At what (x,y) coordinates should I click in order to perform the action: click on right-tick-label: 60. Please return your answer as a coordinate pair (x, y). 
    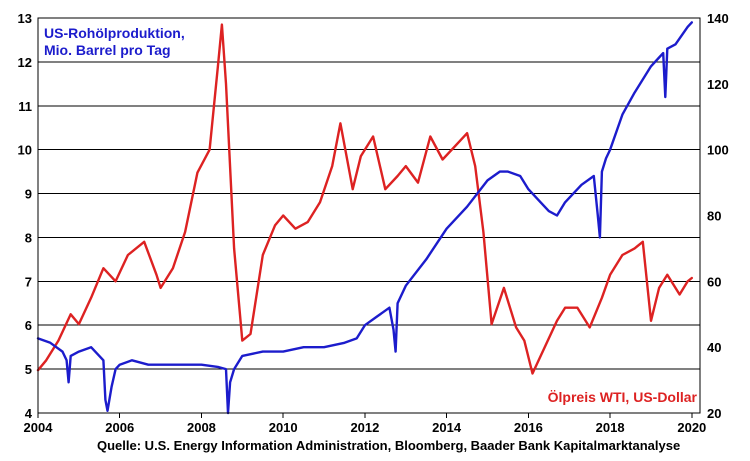
    Looking at the image, I should click on (714, 281).